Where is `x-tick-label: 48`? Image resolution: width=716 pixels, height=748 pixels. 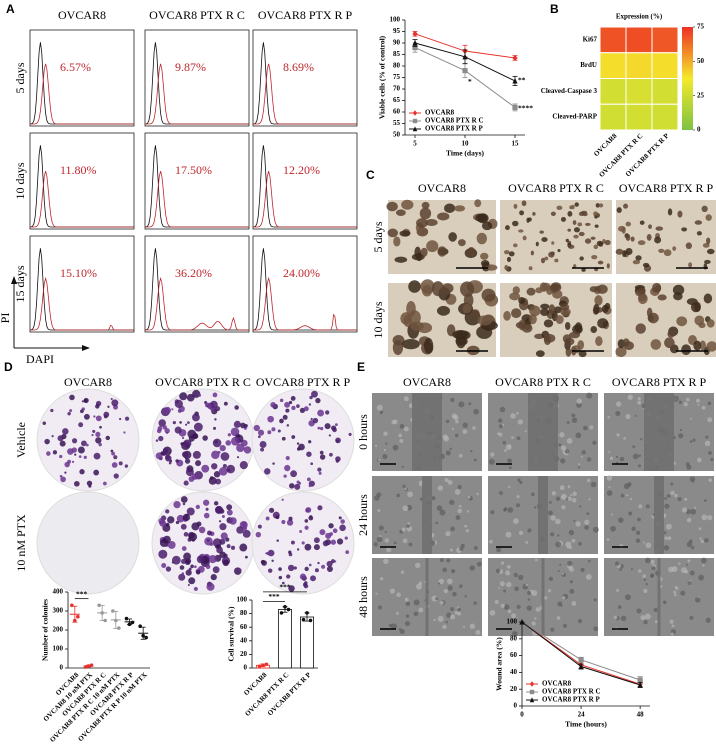
x-tick-label: 48 is located at coordinates (641, 715).